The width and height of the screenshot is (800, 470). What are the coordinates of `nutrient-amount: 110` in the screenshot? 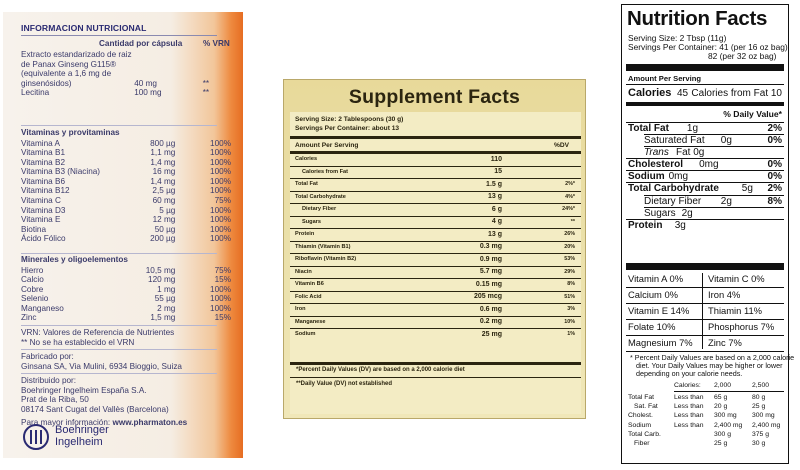 It's located at (496, 159).